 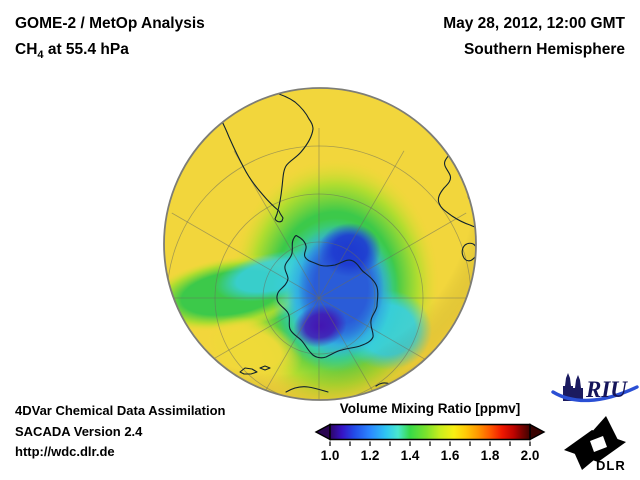 I want to click on dlr-logo: DLR, so click(x=595, y=444).